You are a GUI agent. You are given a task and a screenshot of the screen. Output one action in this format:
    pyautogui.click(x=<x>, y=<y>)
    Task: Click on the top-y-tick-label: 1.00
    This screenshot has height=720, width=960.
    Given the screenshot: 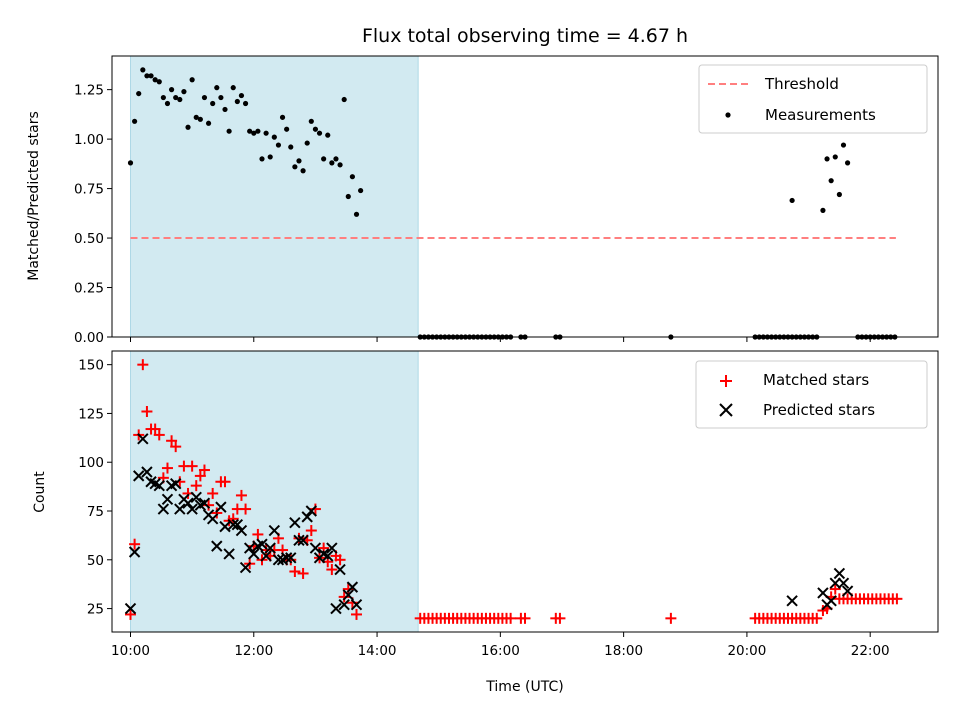 What is the action you would take?
    pyautogui.click(x=89, y=140)
    